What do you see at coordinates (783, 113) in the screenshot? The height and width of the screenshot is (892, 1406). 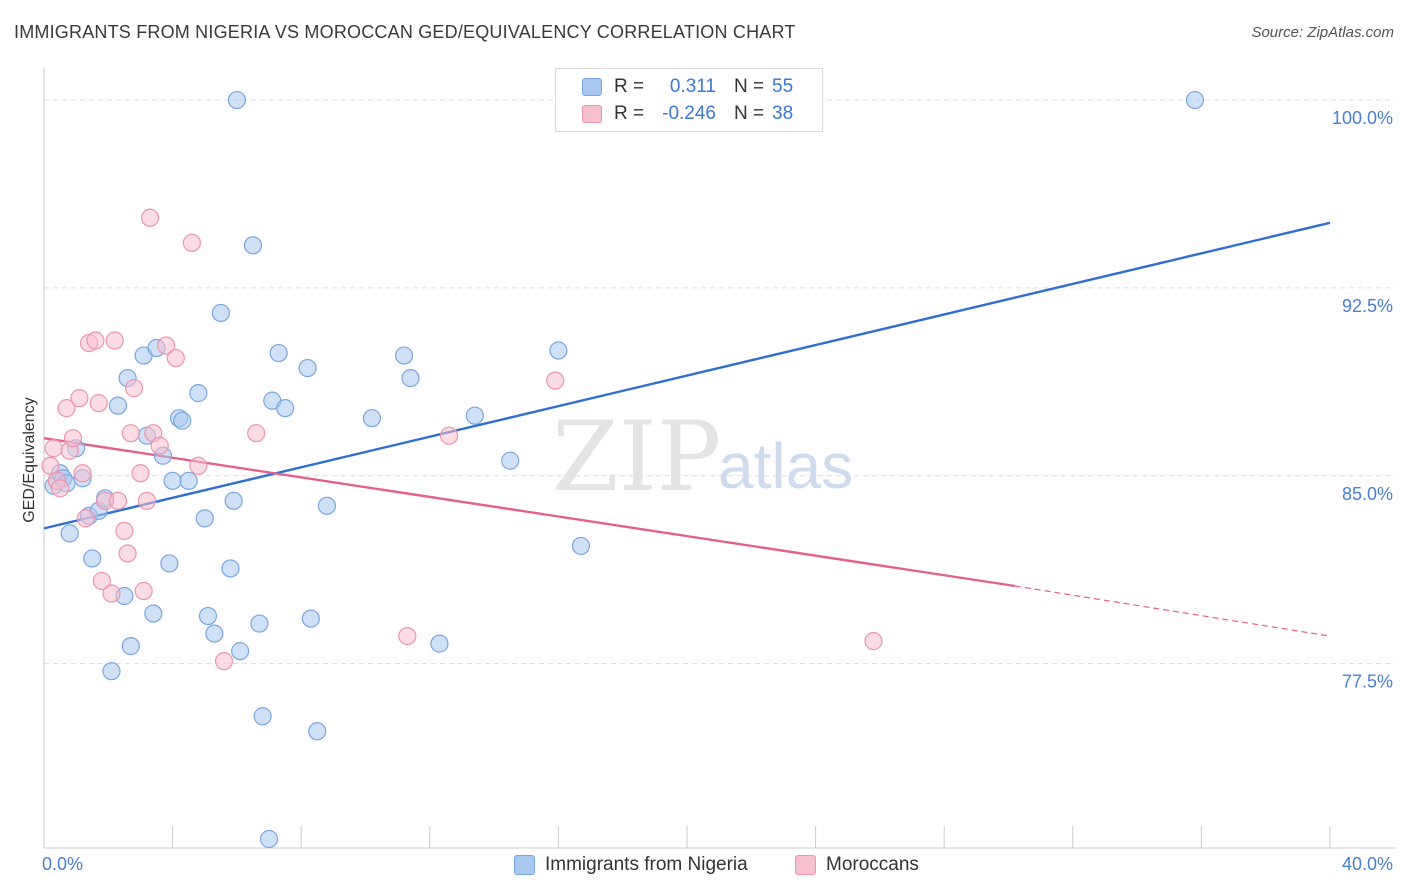 I see `legend-n-value: 38` at bounding box center [783, 113].